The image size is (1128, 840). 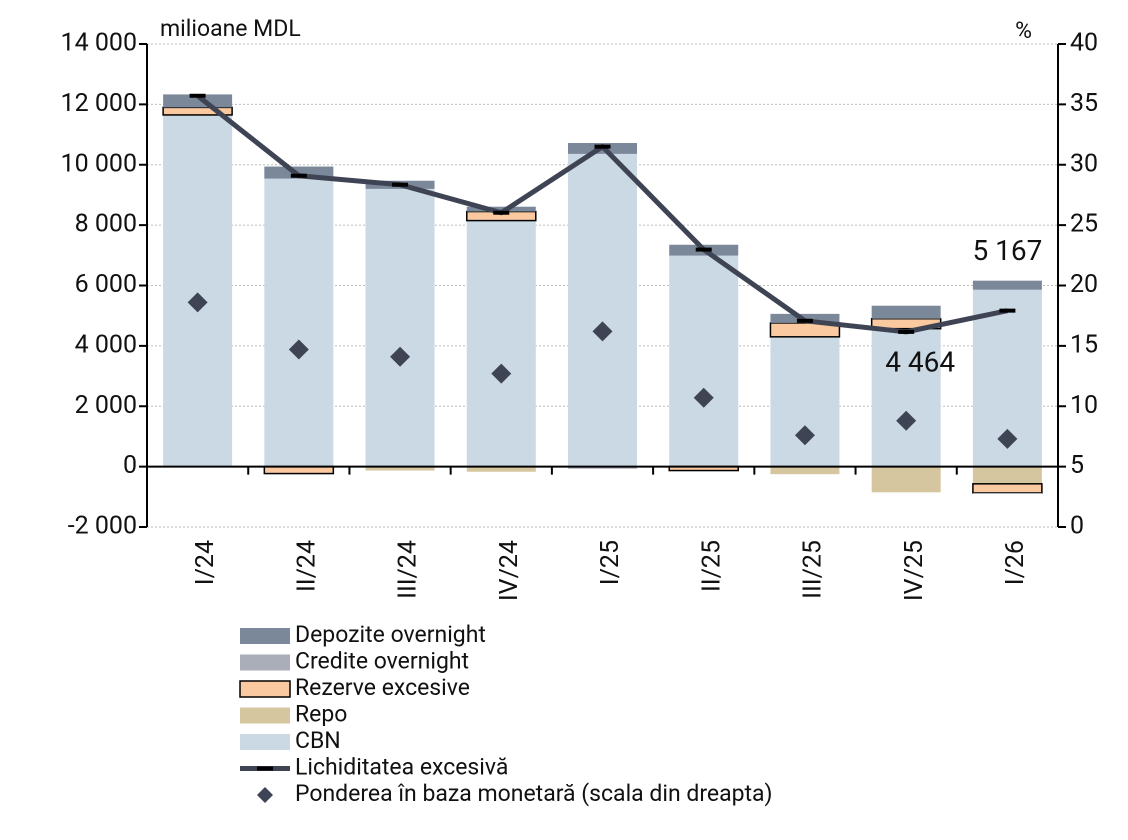 I want to click on x-tick-label: I/26, so click(x=1015, y=562).